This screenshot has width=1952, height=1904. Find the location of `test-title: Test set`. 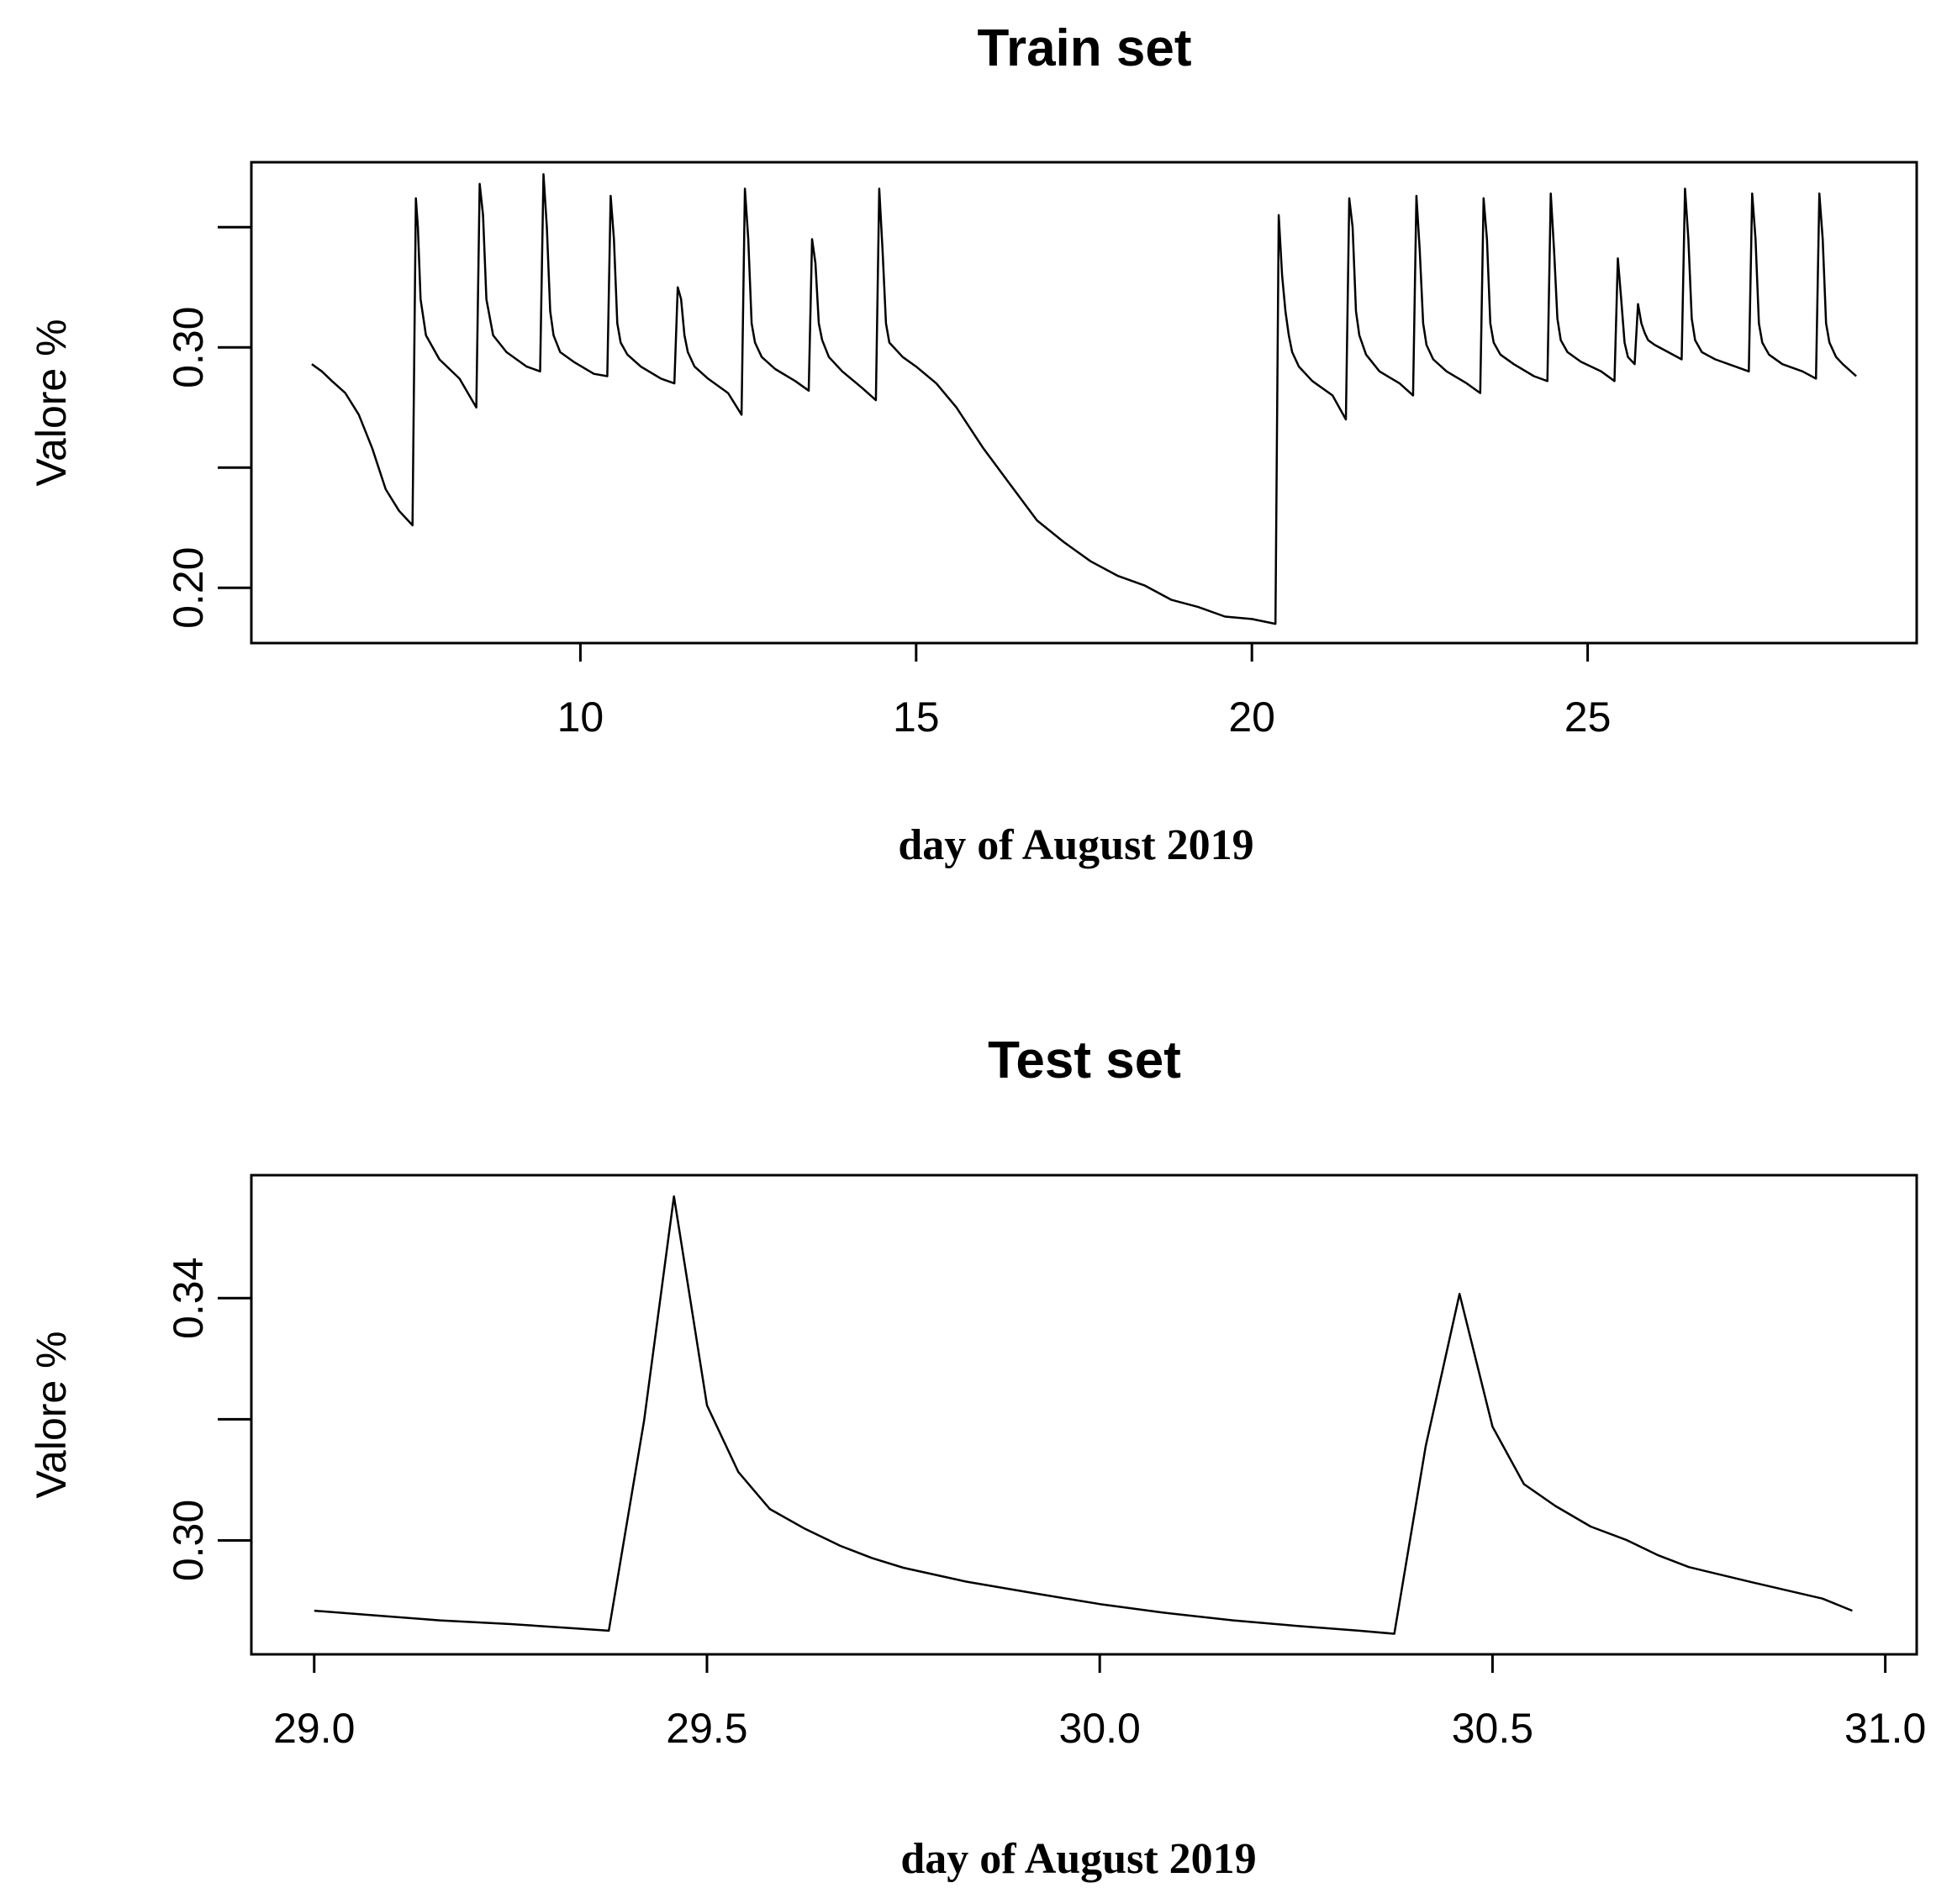

test-title: Test set is located at coordinates (1084, 1060).